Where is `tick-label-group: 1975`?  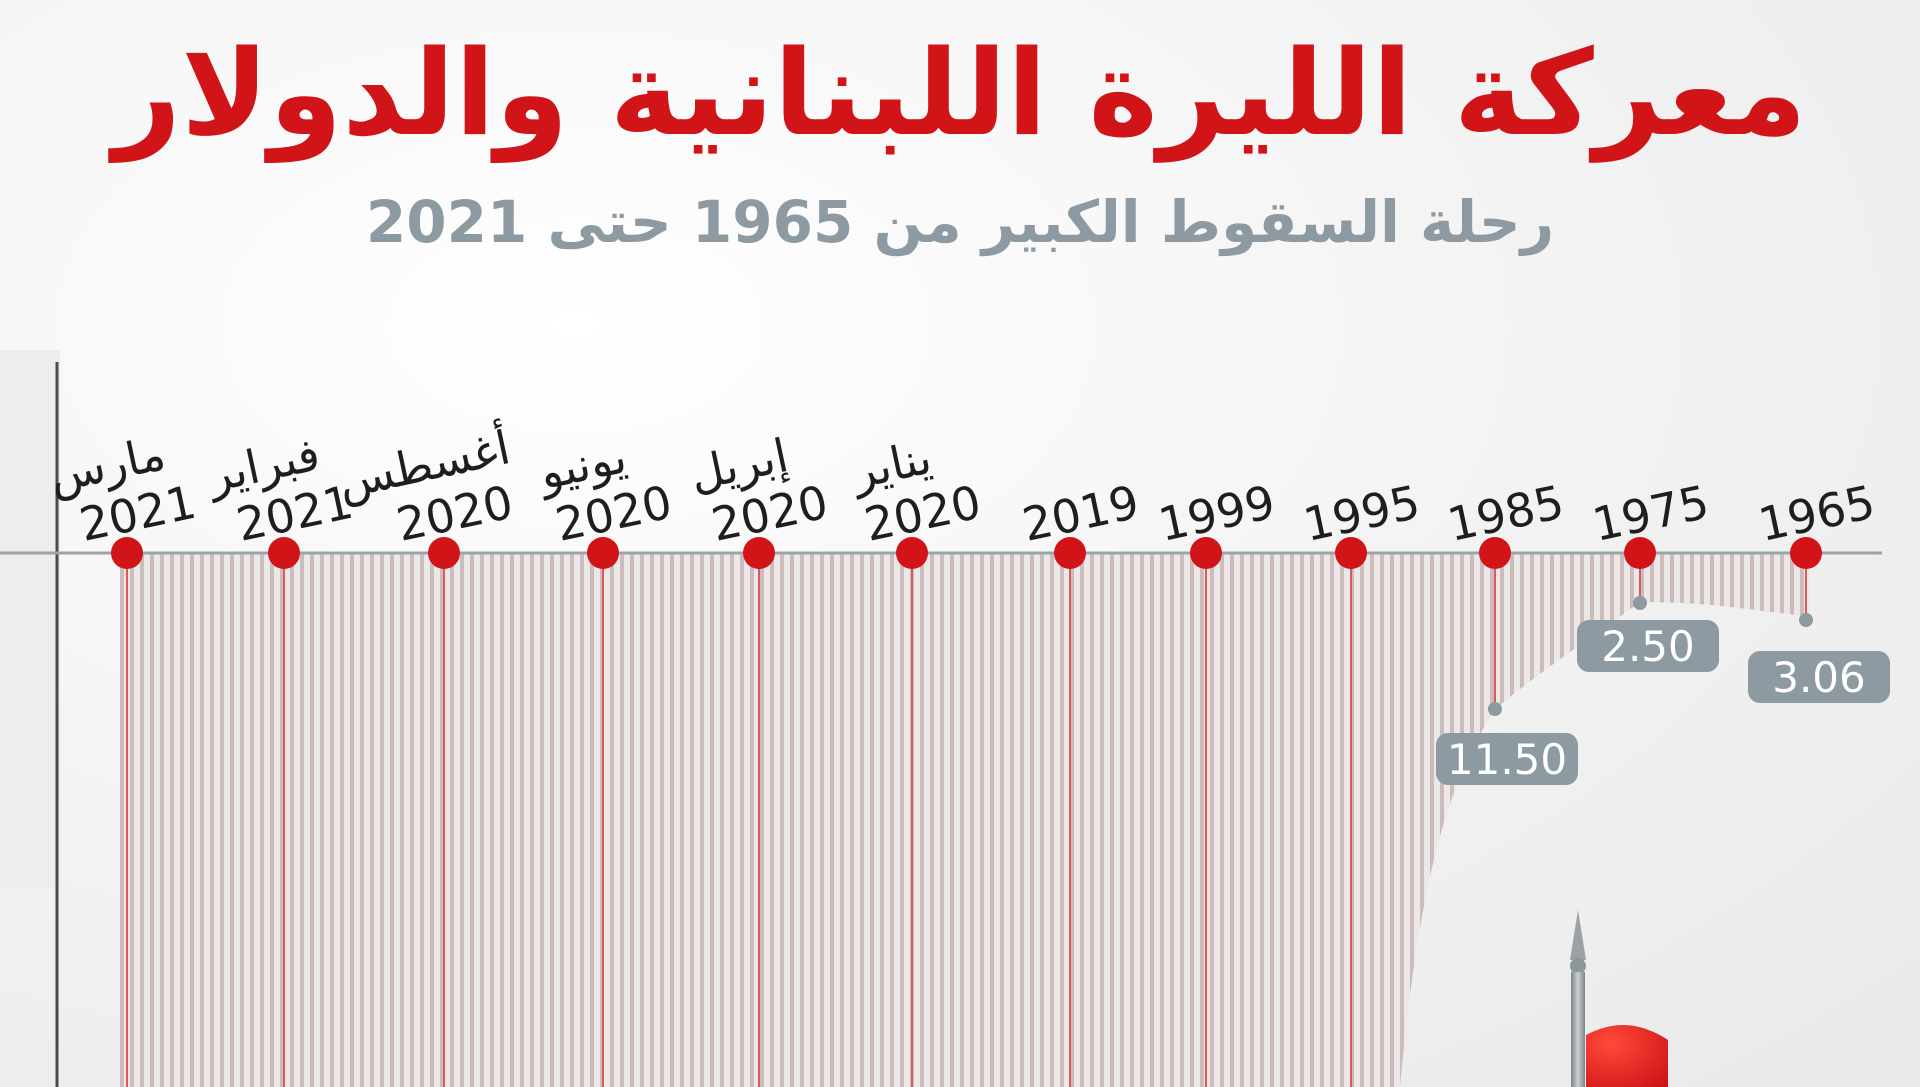
tick-label-group: 1975 is located at coordinates (1651, 513).